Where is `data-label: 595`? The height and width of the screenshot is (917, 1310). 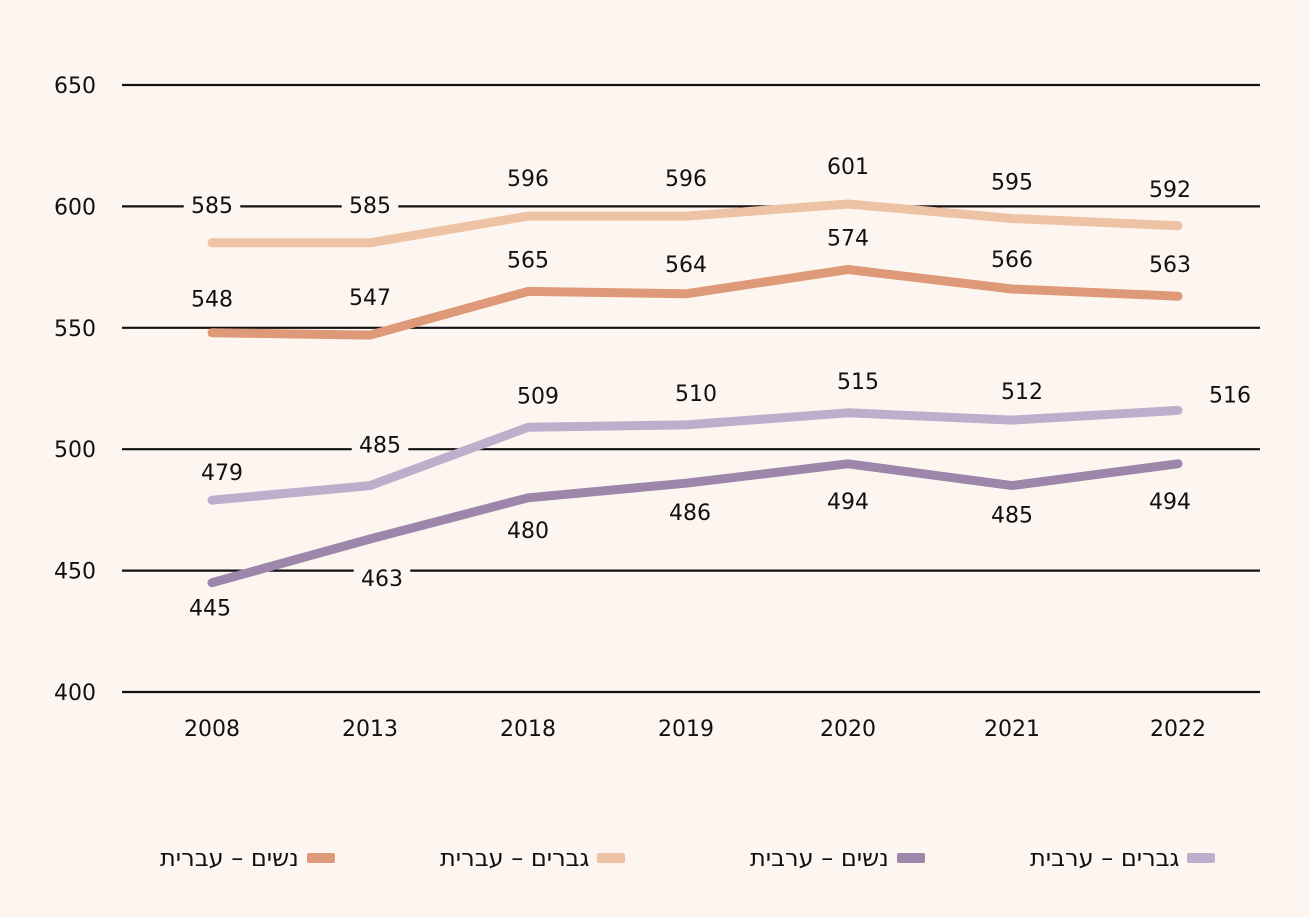 data-label: 595 is located at coordinates (1012, 183).